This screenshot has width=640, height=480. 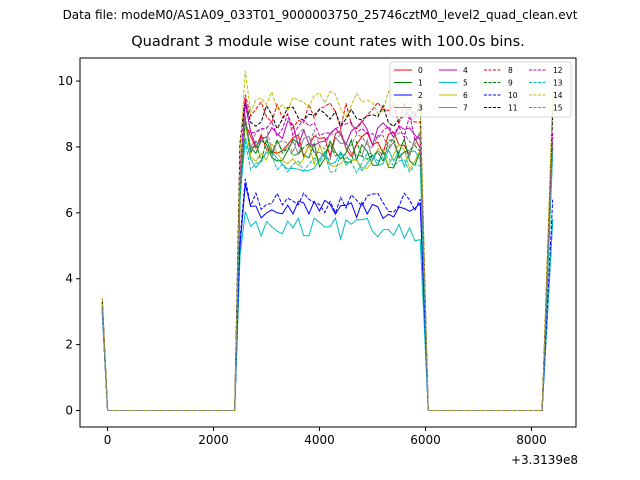 I want to click on legend-label-1: 1, so click(x=420, y=83).